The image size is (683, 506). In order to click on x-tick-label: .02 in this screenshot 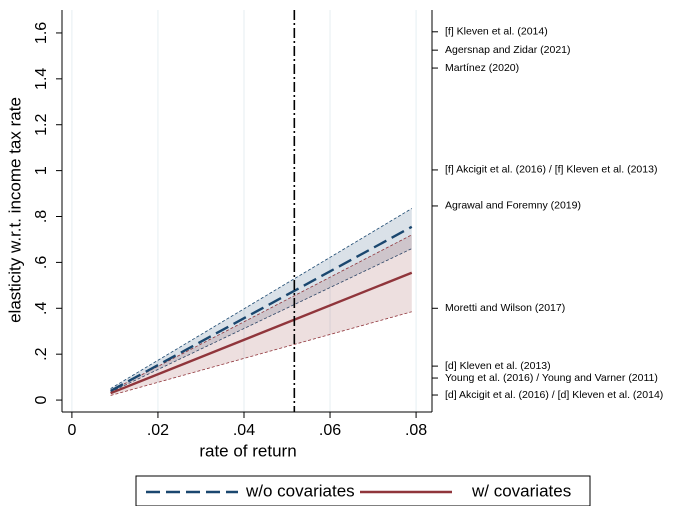, I will do `click(158, 430)`.